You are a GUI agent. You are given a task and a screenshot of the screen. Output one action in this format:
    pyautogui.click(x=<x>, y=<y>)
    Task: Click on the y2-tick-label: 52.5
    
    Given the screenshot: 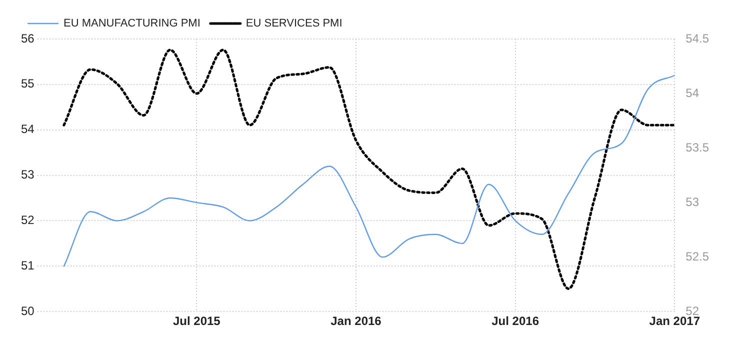 What is the action you would take?
    pyautogui.click(x=698, y=256)
    